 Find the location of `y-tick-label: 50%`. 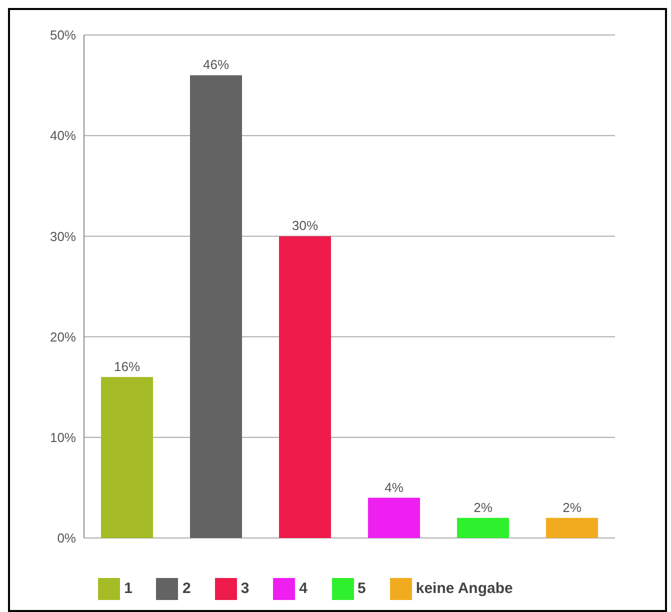

y-tick-label: 50% is located at coordinates (63, 35).